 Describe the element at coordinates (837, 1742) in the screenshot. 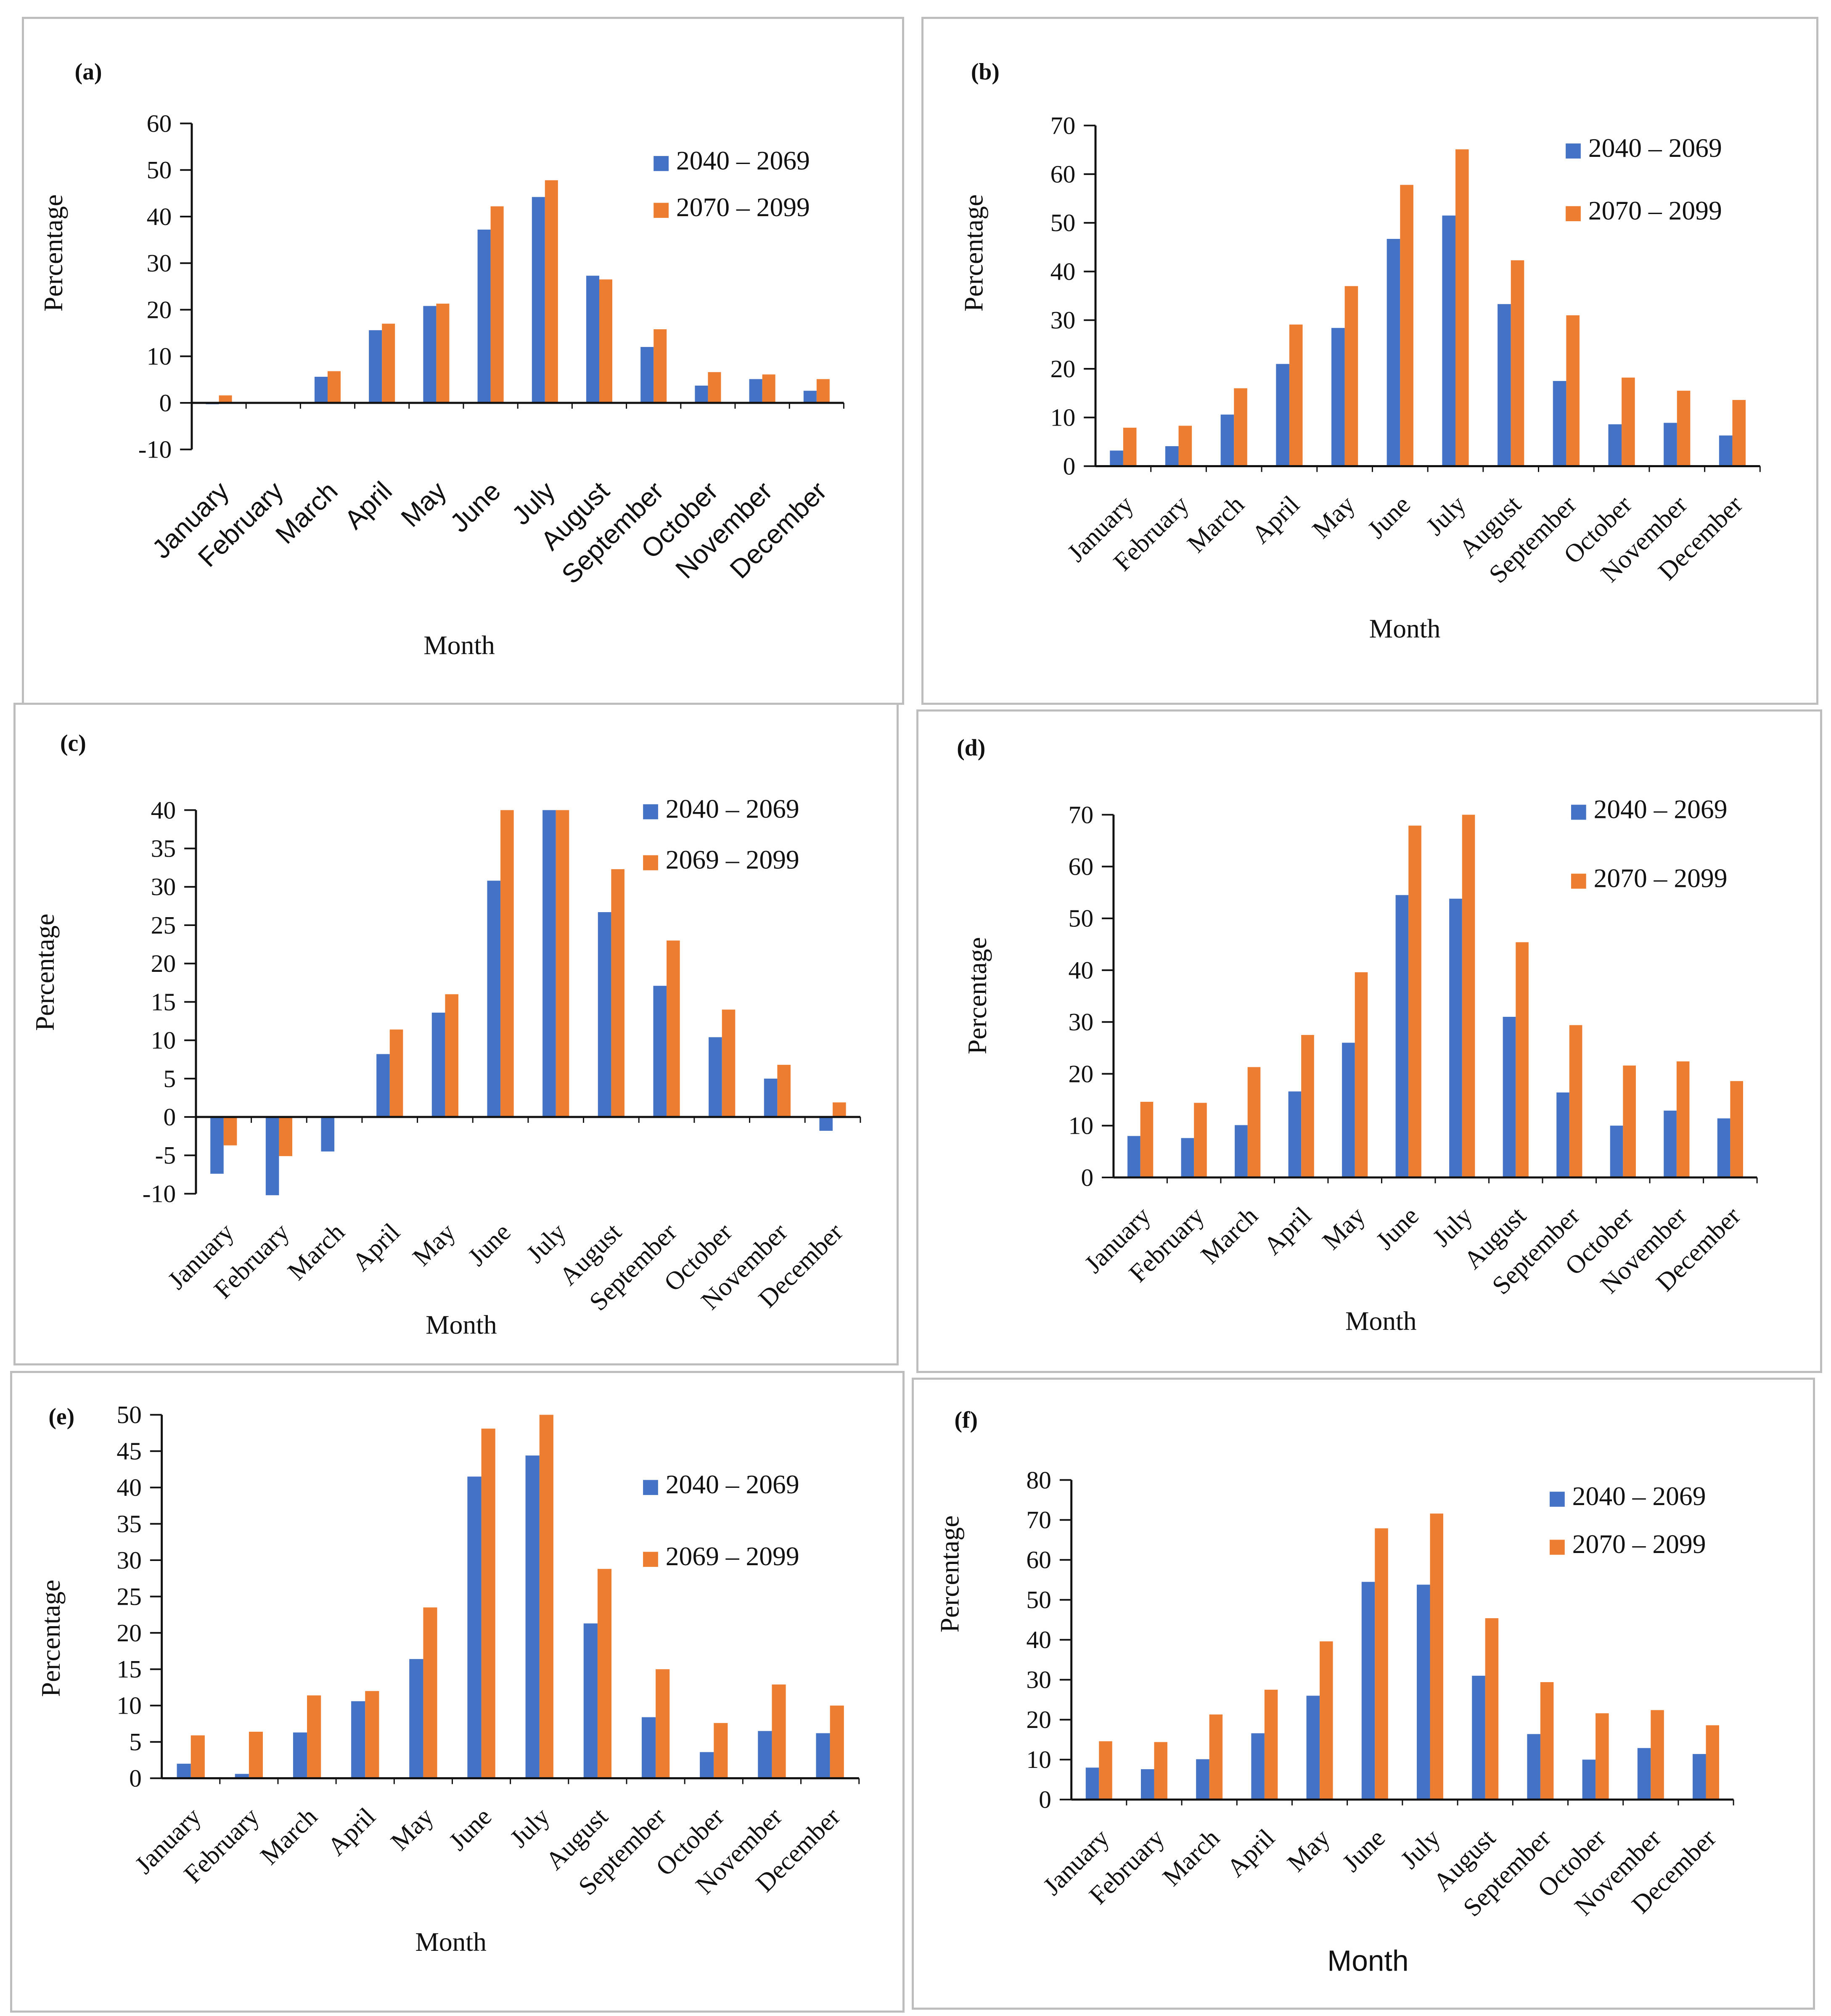

I see `bar-e-2-december` at that location.